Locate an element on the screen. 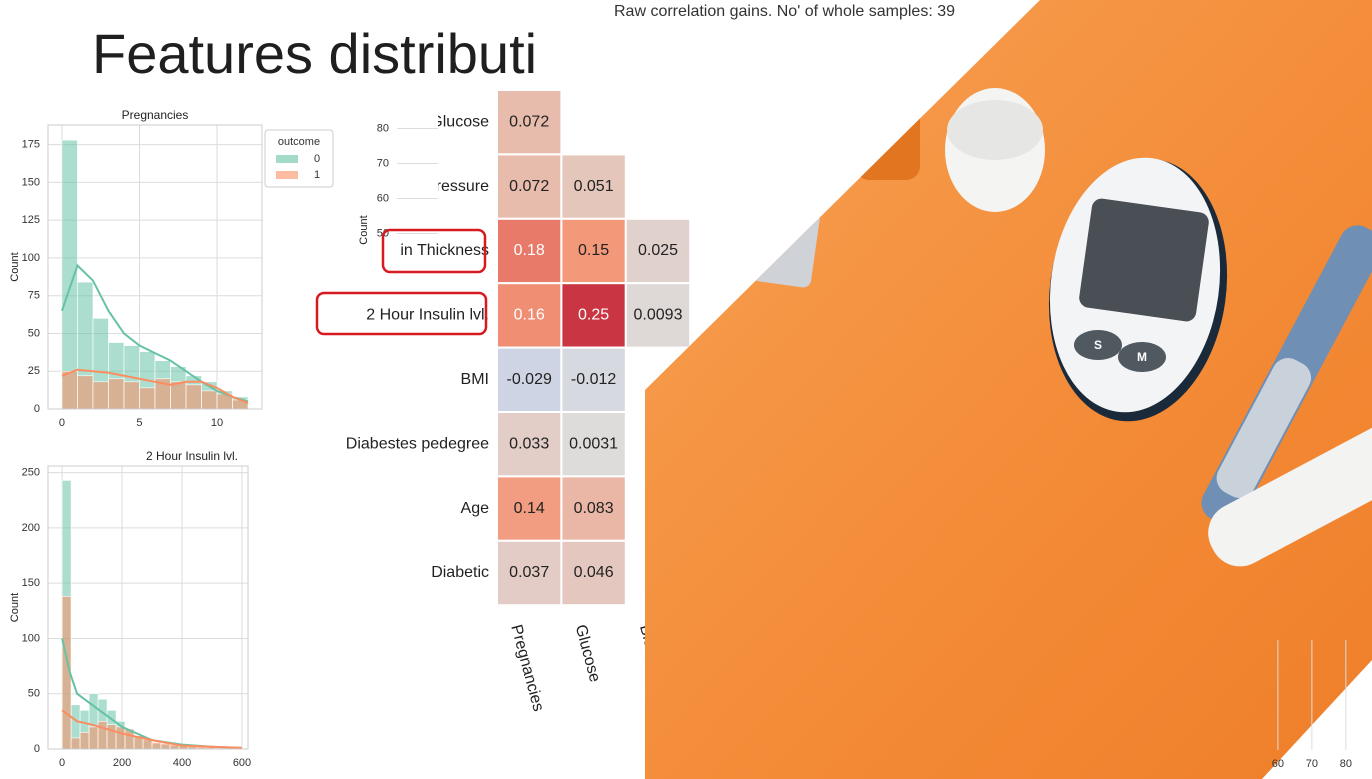  button-m: M is located at coordinates (1142, 357).